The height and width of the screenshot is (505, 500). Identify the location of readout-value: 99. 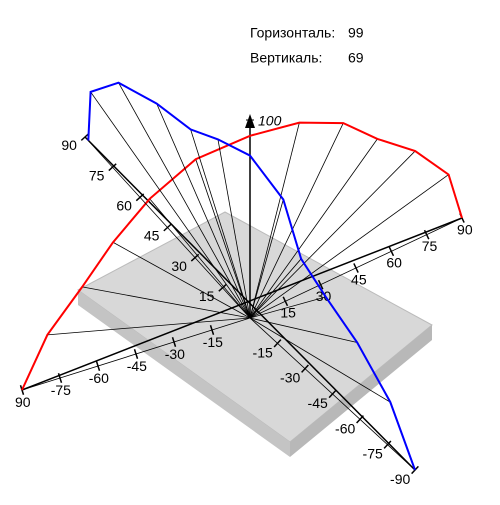
(356, 33).